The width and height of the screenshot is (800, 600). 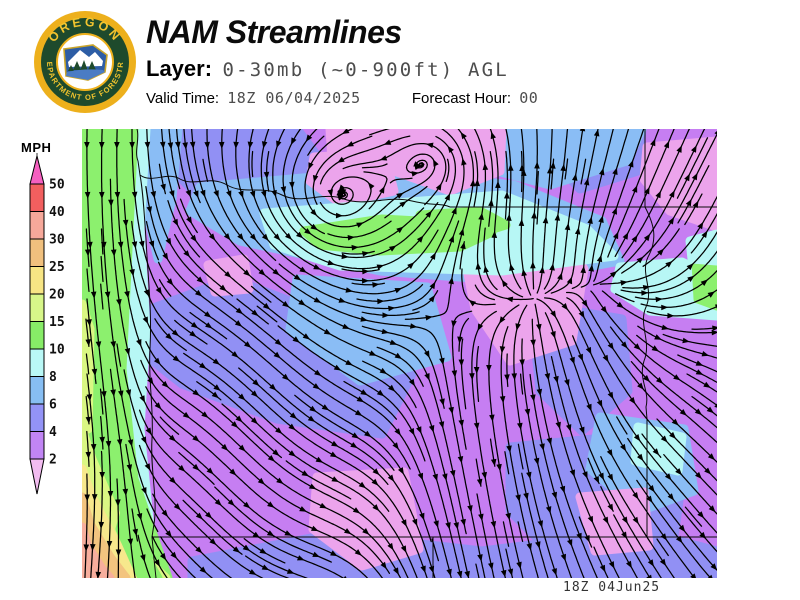 What do you see at coordinates (461, 98) in the screenshot?
I see `forecast-hour-label: Forecast Hour:` at bounding box center [461, 98].